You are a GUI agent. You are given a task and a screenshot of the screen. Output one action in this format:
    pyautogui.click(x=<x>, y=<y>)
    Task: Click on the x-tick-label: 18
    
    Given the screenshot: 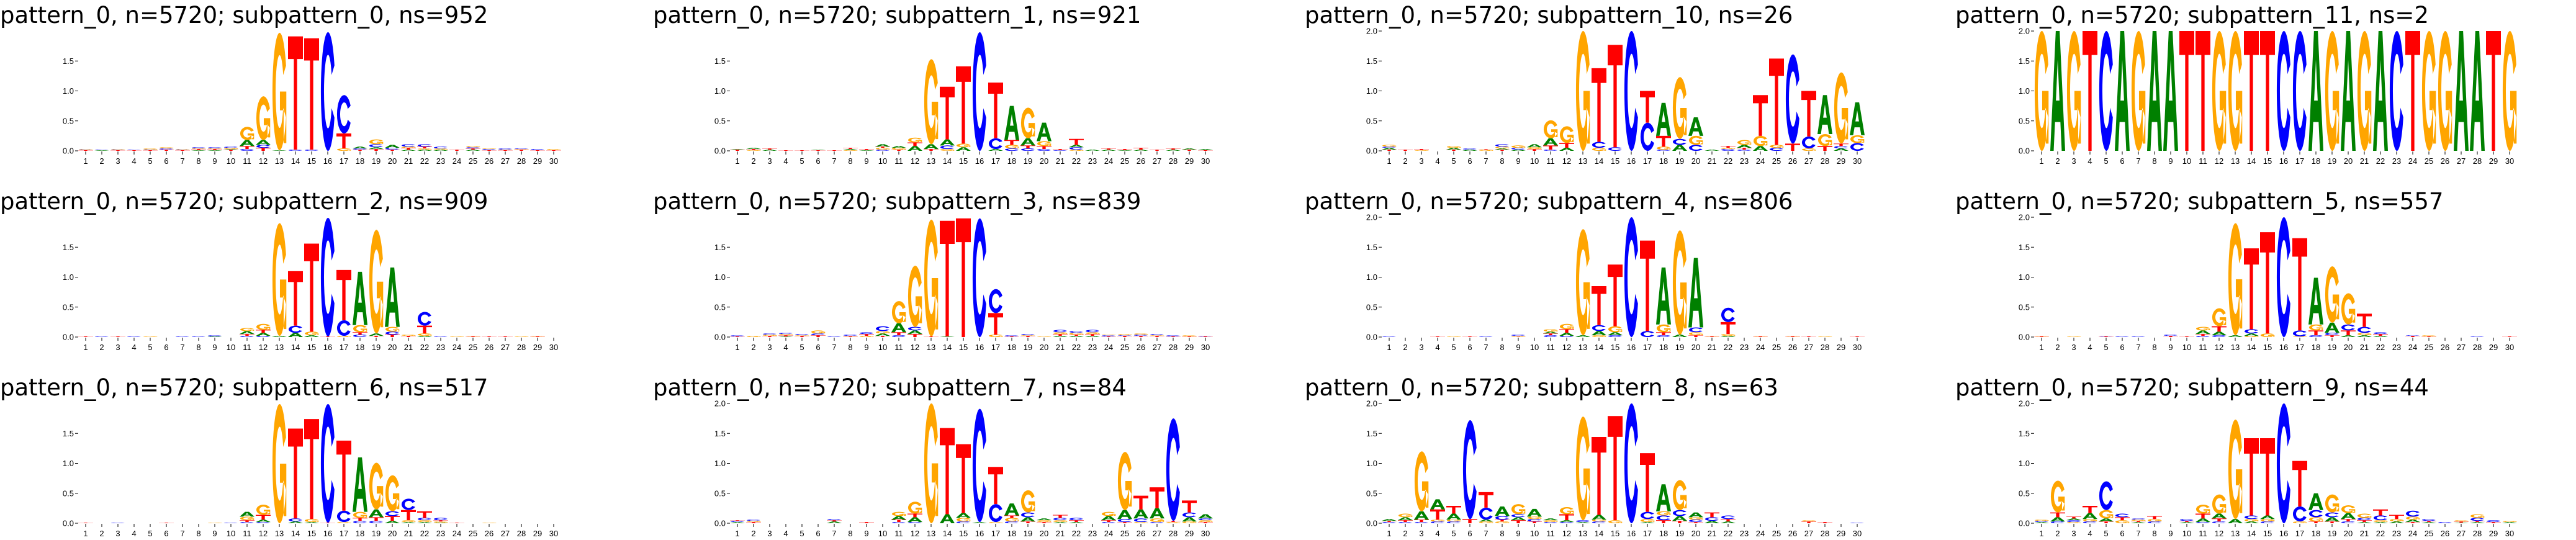 What is the action you would take?
    pyautogui.click(x=2316, y=347)
    